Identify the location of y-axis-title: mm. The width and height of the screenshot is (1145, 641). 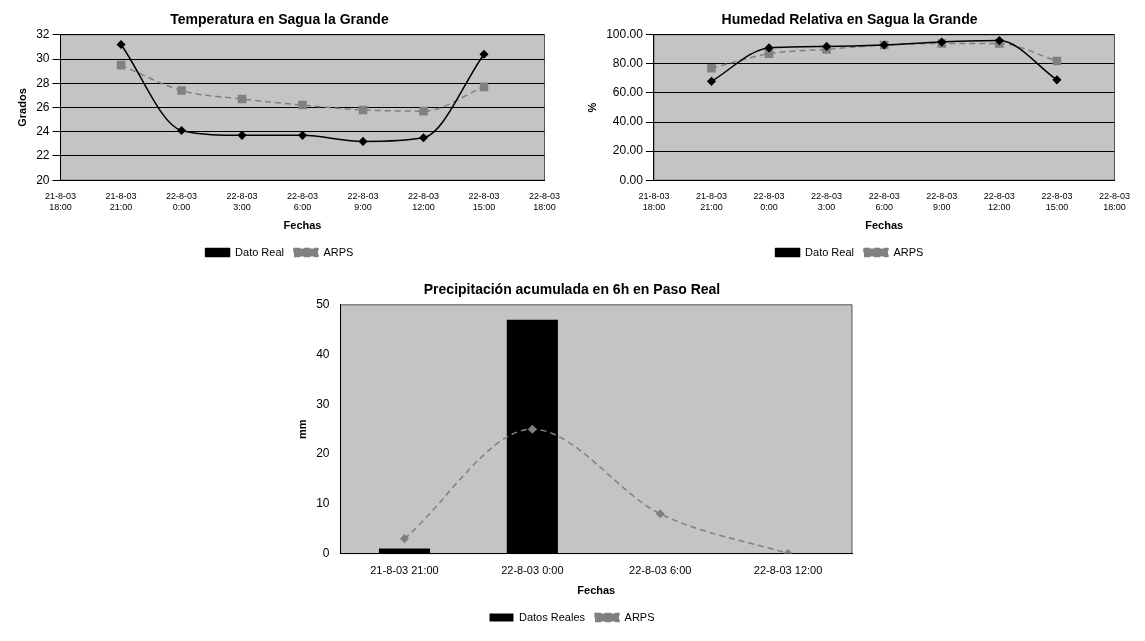
(301, 429).